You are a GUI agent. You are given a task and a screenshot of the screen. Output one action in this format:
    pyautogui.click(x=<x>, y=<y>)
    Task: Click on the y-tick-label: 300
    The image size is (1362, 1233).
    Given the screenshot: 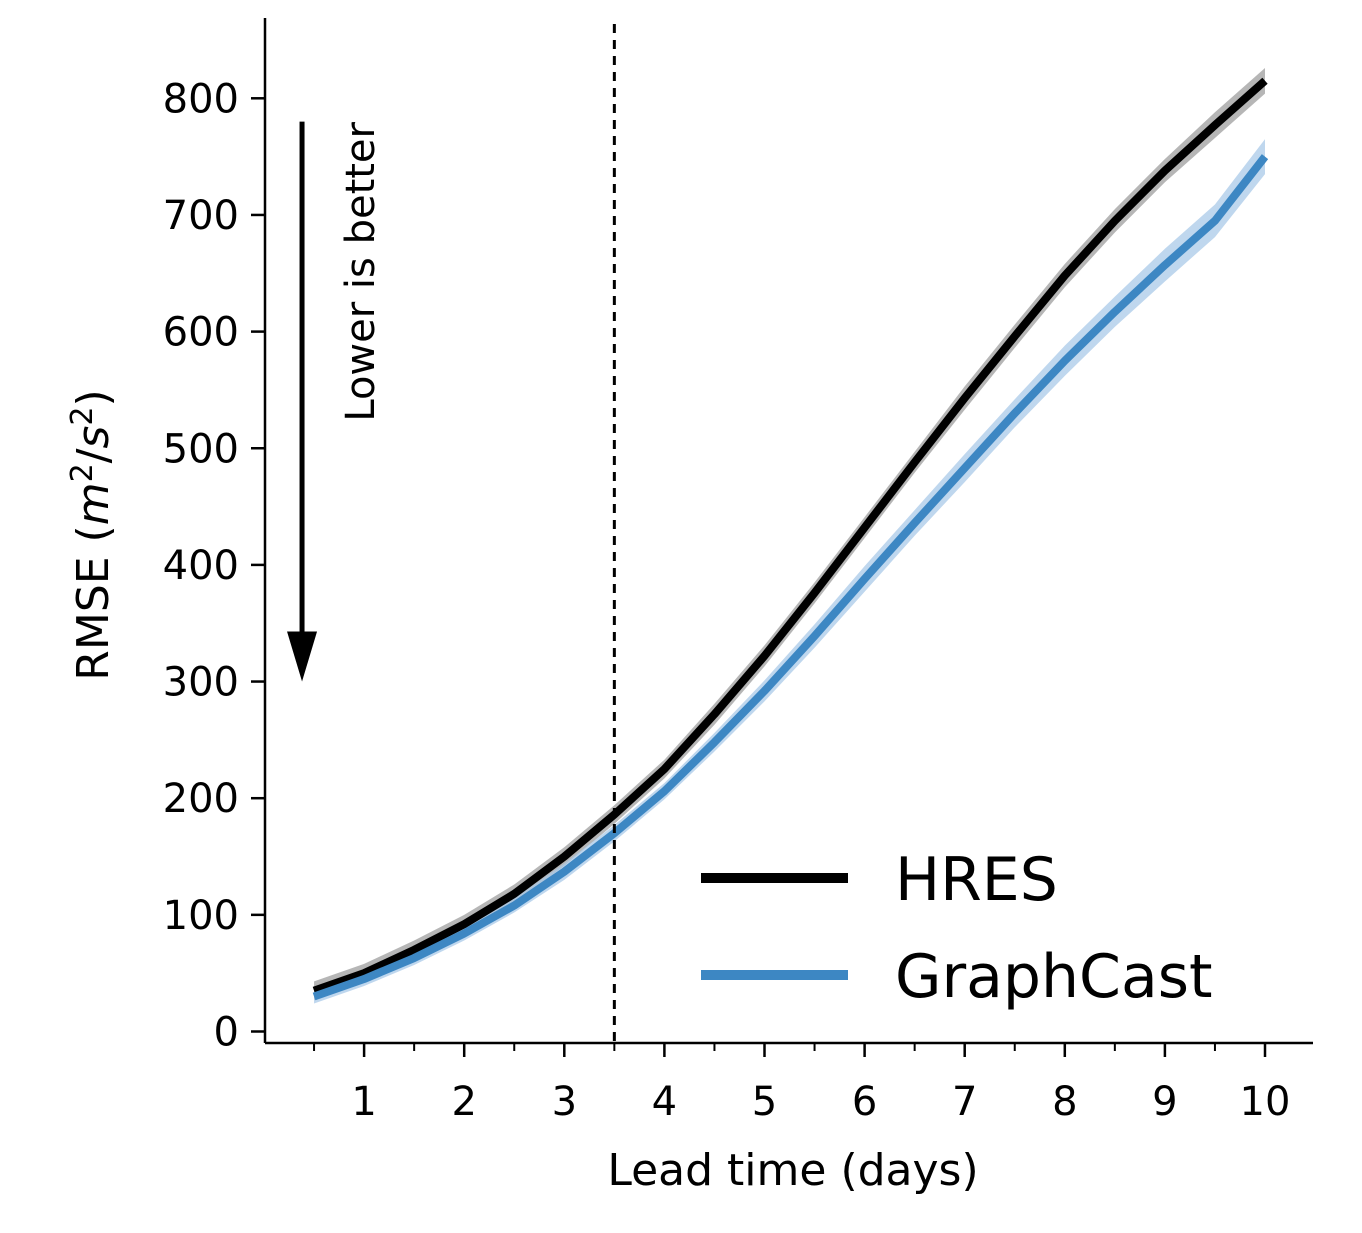 What is the action you would take?
    pyautogui.click(x=201, y=683)
    